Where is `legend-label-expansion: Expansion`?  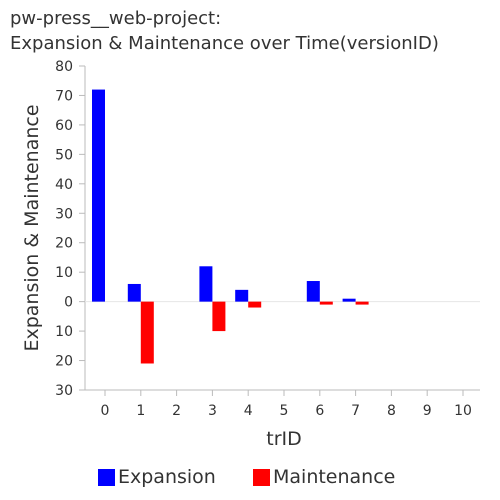 legend-label-expansion: Expansion is located at coordinates (167, 477).